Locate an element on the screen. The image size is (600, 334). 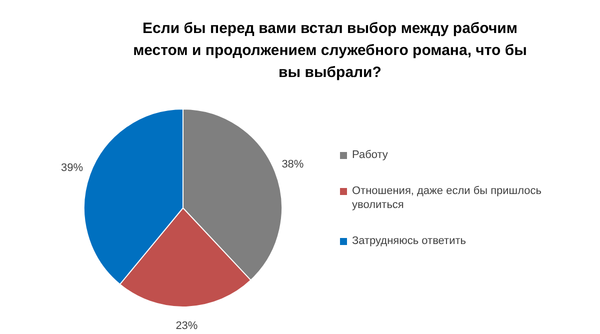
legend-label: Отношения, даже если бы пришлось уволиться is located at coordinates (447, 198).